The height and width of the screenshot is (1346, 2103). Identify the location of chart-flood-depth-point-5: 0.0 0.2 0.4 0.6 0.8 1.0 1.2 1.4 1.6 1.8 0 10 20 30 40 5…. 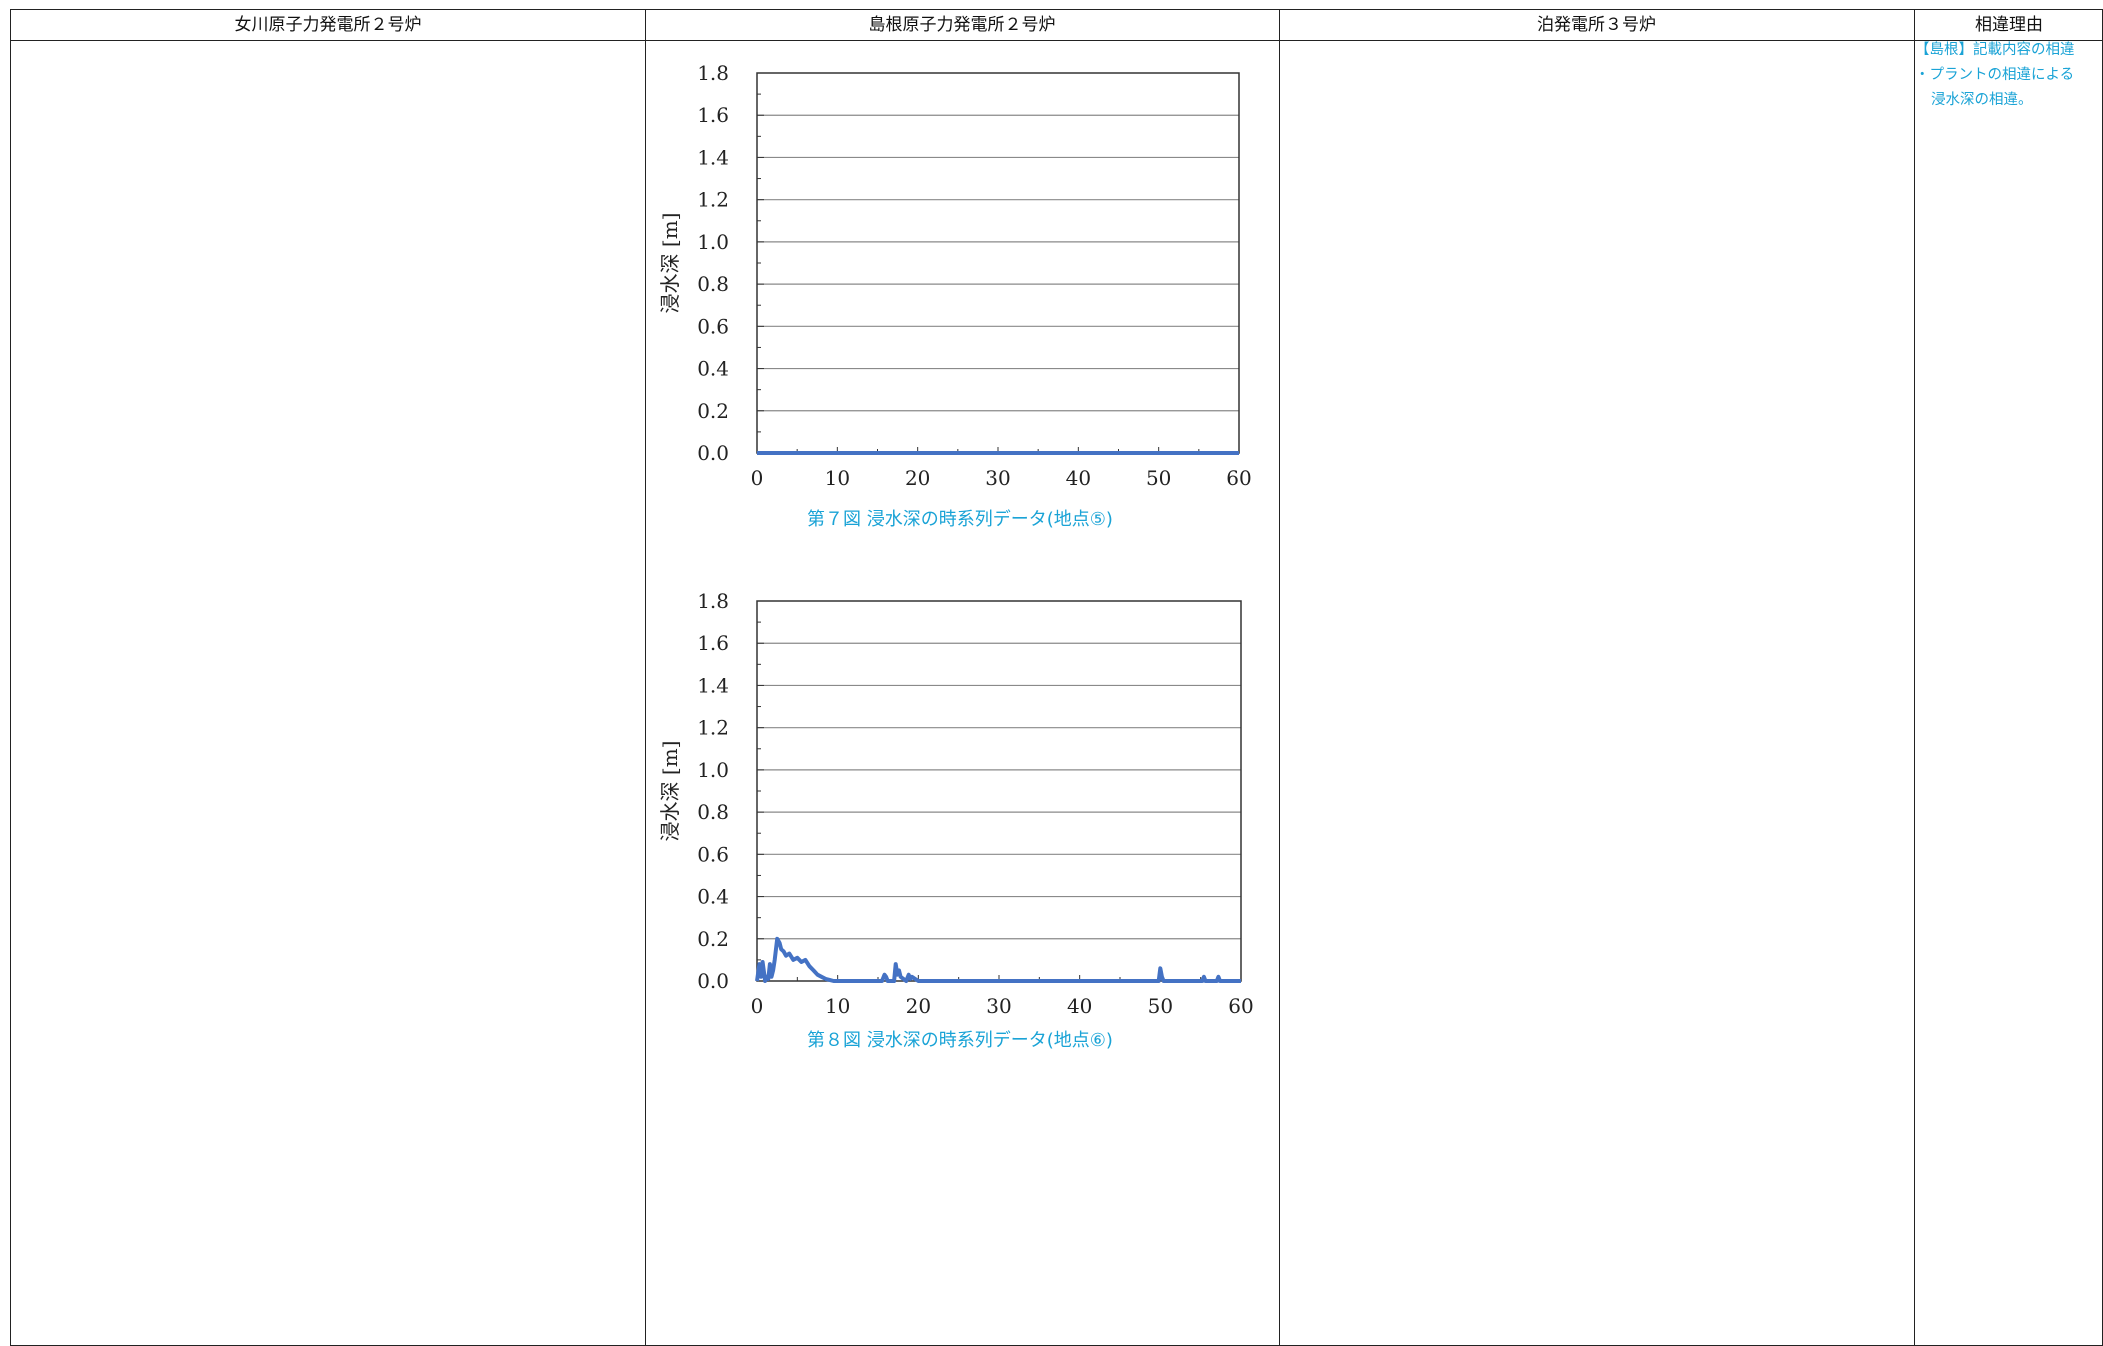
(955, 275).